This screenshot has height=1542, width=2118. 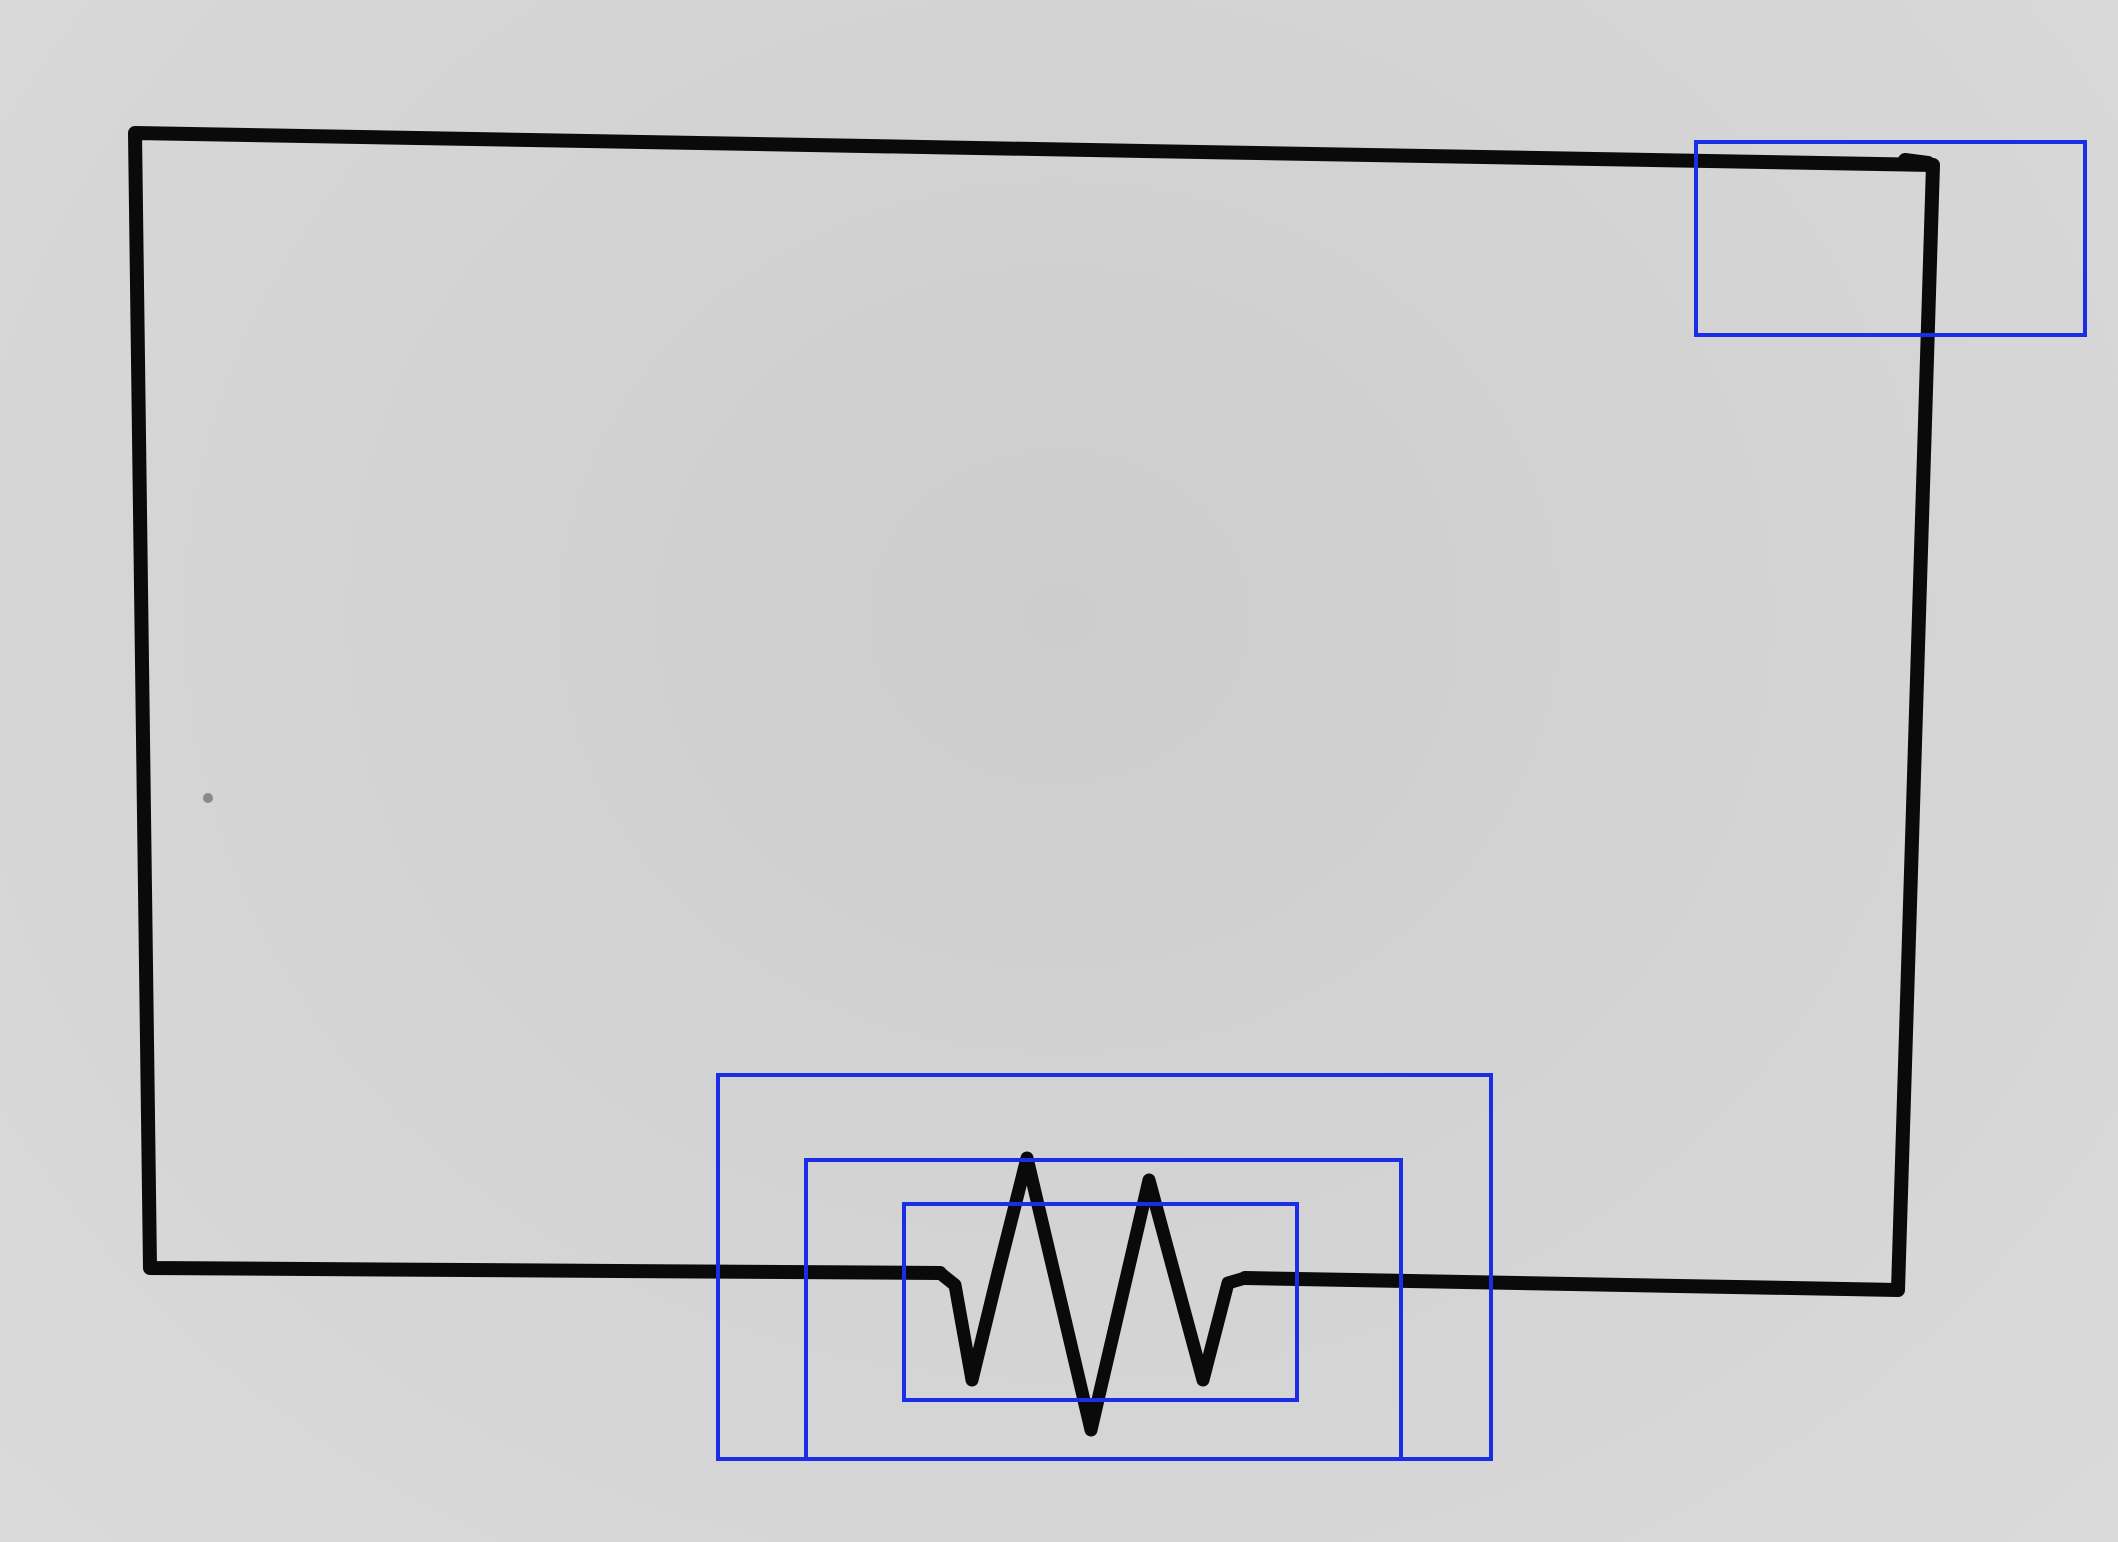 What do you see at coordinates (1890, 238) in the screenshot?
I see `corner-box` at bounding box center [1890, 238].